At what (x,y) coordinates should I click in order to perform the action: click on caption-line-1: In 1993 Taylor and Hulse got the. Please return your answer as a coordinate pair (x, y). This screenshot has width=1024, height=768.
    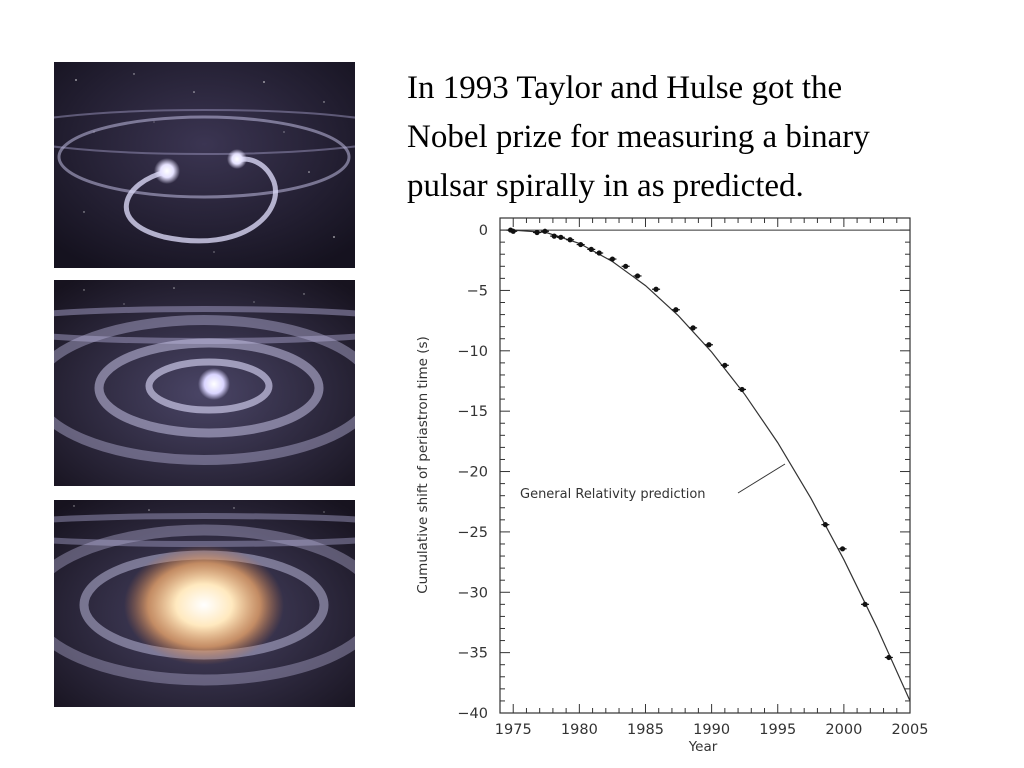
    Looking at the image, I should click on (625, 88).